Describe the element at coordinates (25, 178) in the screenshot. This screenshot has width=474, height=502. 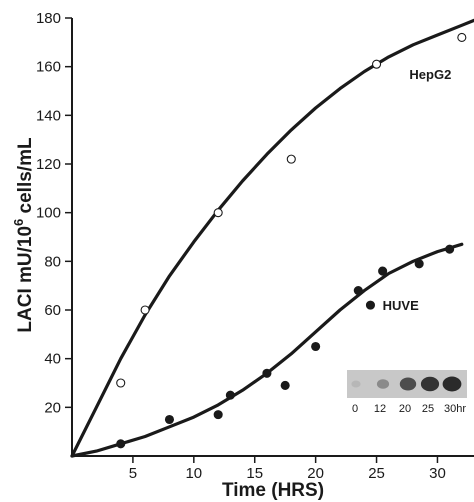
I see `y-axis-title-tail: cells/mL` at that location.